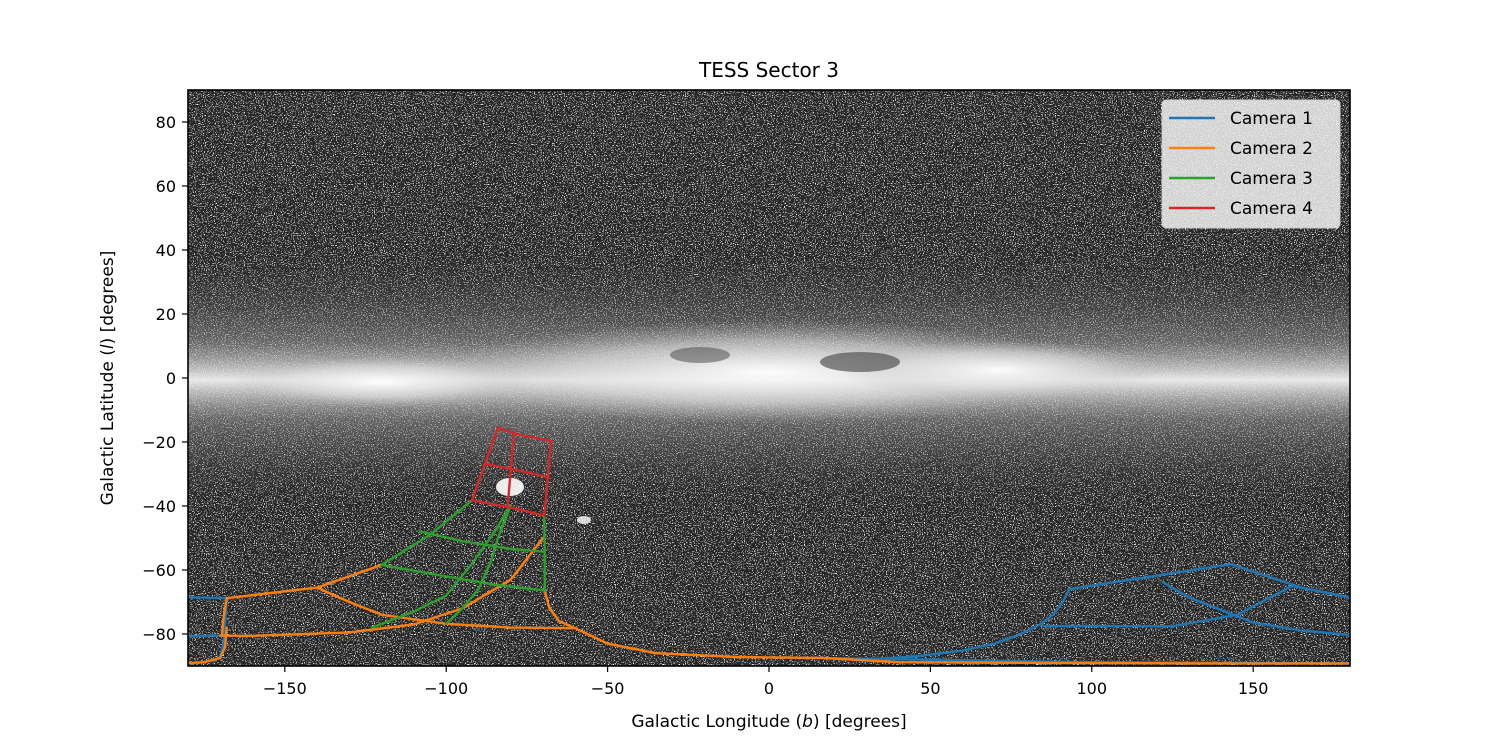  Describe the element at coordinates (166, 122) in the screenshot. I see `y-tick-label: 80` at that location.